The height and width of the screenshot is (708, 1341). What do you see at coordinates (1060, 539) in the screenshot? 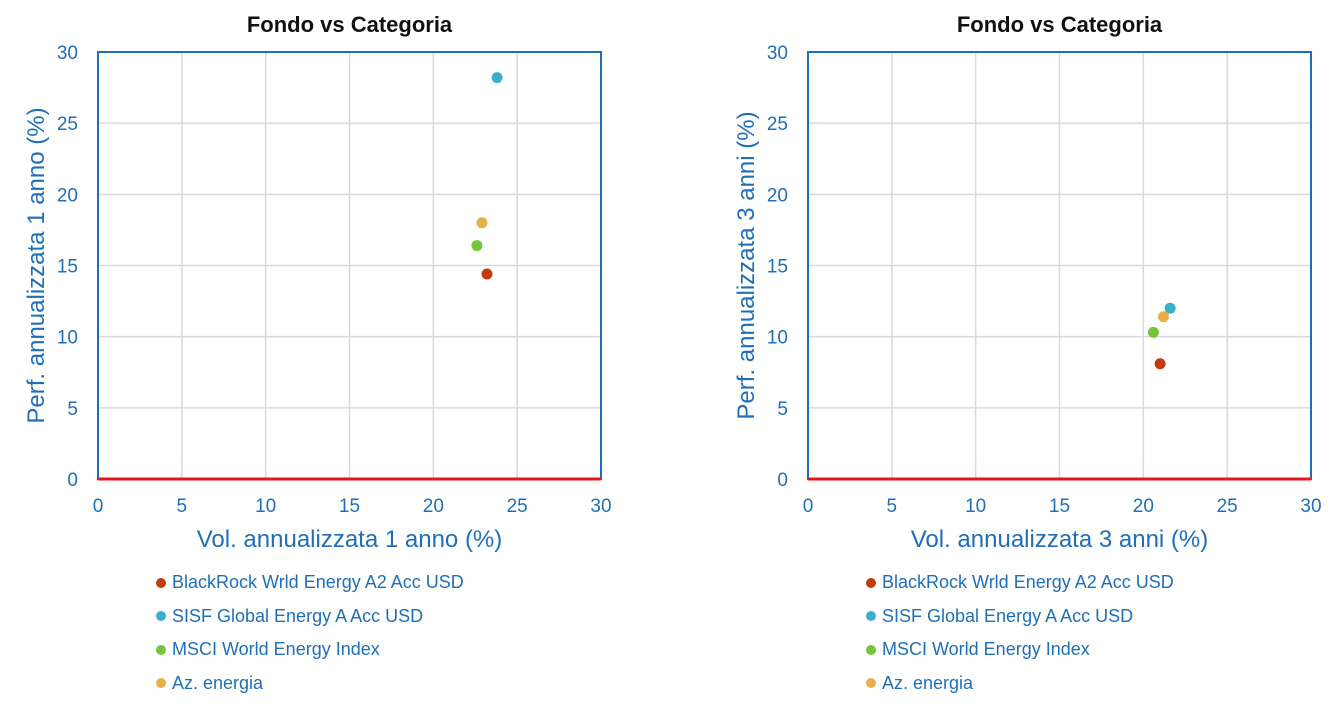
I see `x-axis-label: Vol. annualizzata 3 anni (%)` at bounding box center [1060, 539].